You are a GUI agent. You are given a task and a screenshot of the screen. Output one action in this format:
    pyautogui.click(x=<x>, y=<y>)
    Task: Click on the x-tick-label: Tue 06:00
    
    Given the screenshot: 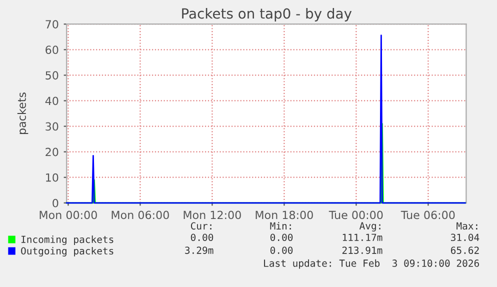 What is the action you would take?
    pyautogui.click(x=427, y=215)
    